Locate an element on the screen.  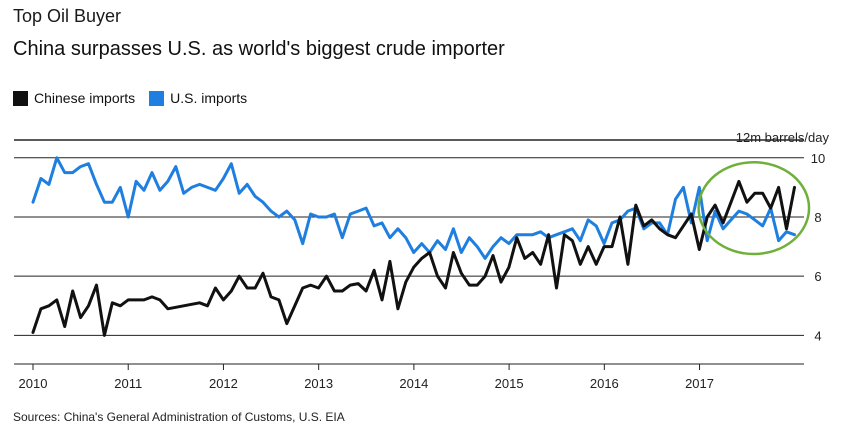
legend-swatch-chinese-imports is located at coordinates (20, 98).